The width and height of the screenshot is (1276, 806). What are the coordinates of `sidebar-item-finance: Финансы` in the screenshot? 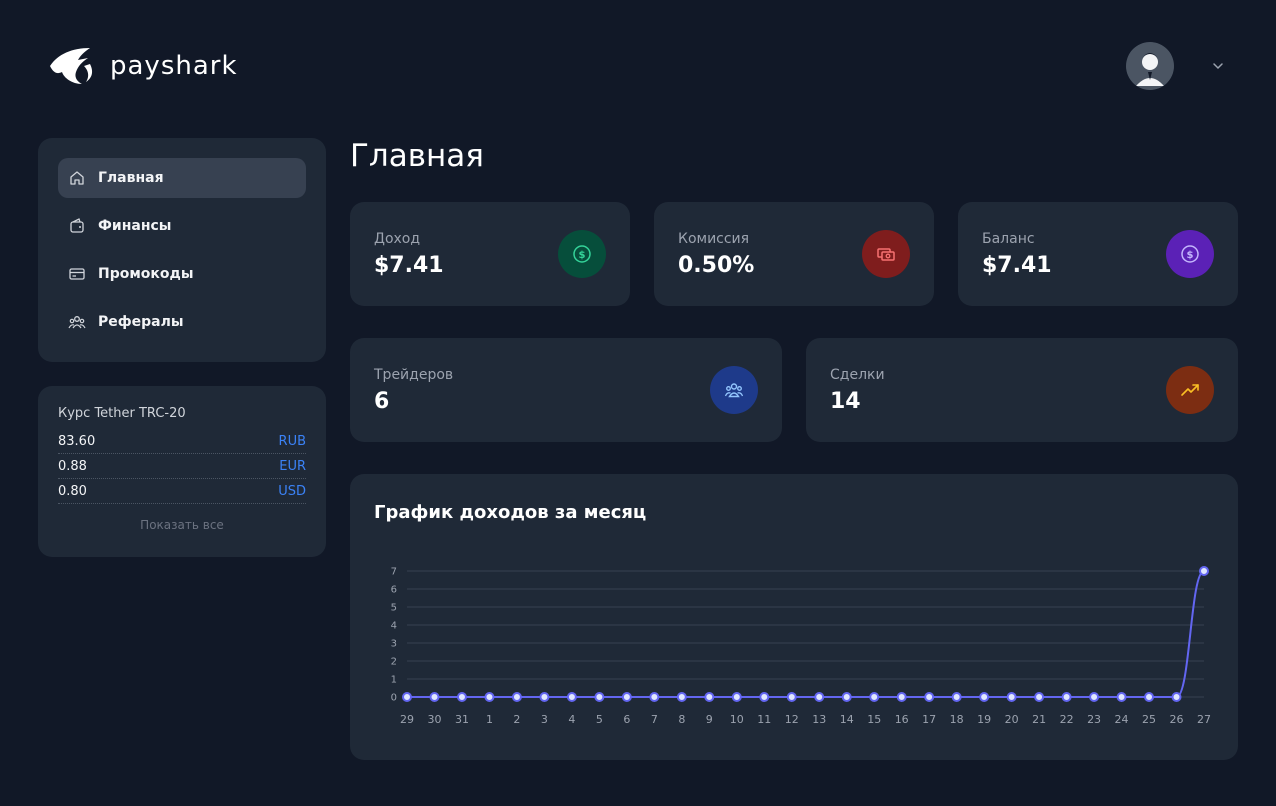 It's located at (182, 226).